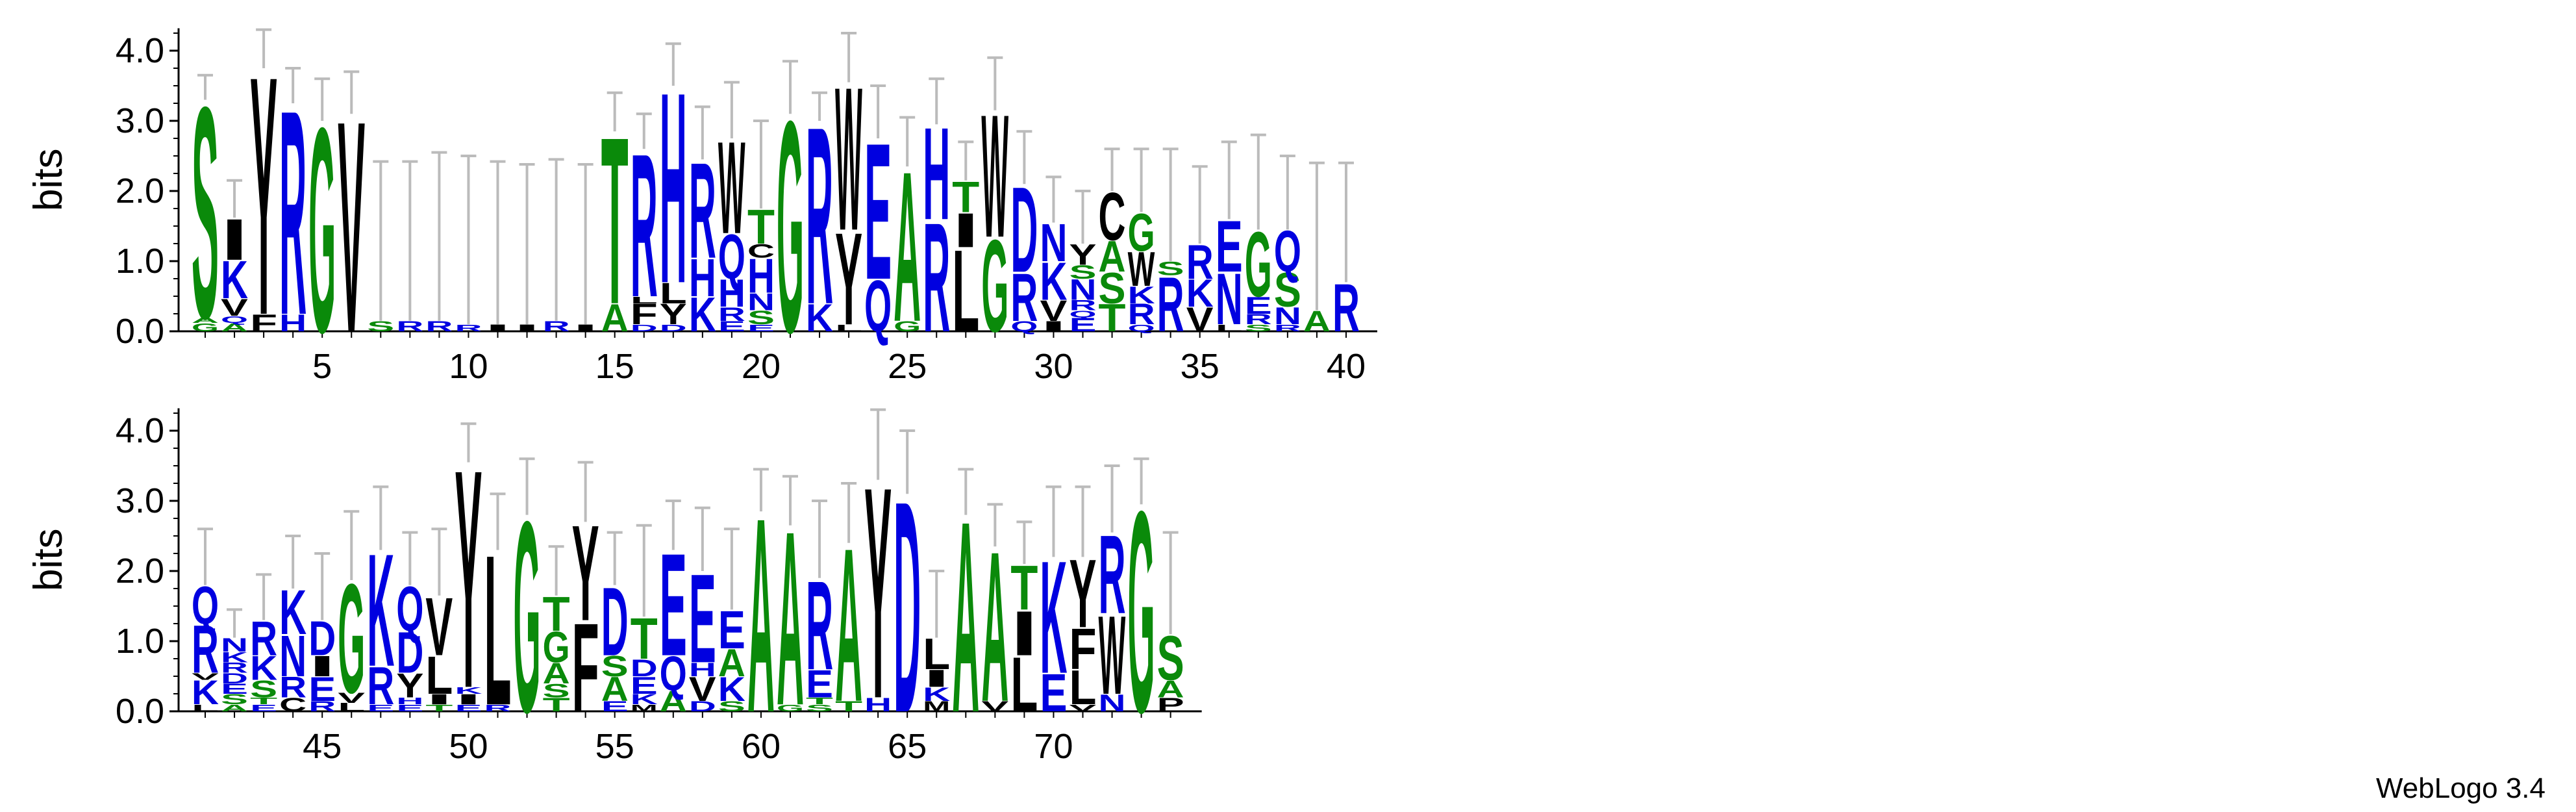 The image size is (2576, 812). What do you see at coordinates (468, 746) in the screenshot?
I see `x-tick-label: 50` at bounding box center [468, 746].